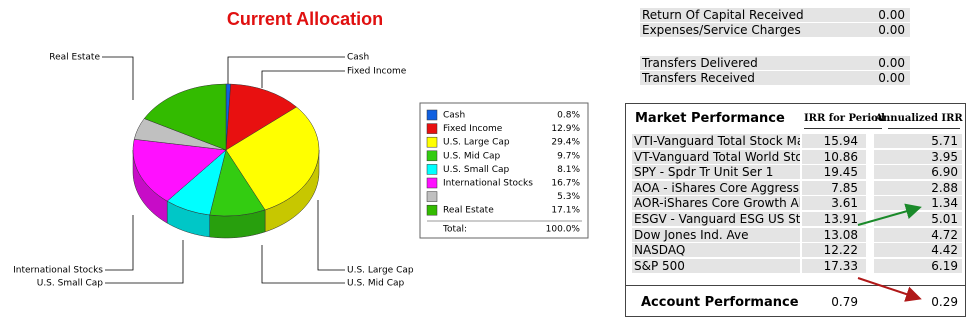 This screenshot has width=975, height=322. What do you see at coordinates (944, 203) in the screenshot?
I see `row-annual: 1.34` at bounding box center [944, 203].